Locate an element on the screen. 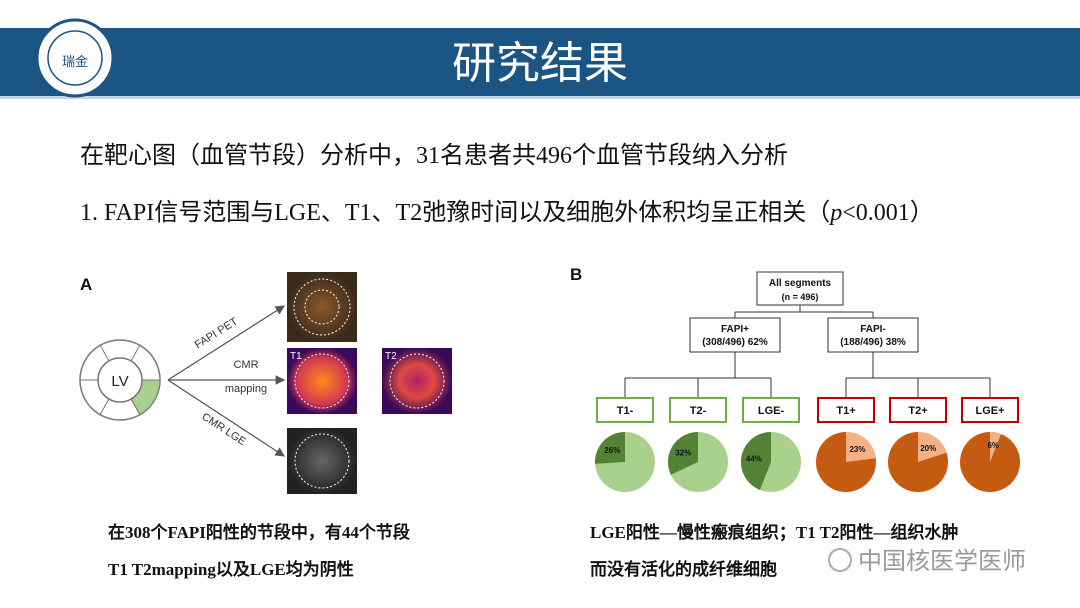  root-box is located at coordinates (800, 288).